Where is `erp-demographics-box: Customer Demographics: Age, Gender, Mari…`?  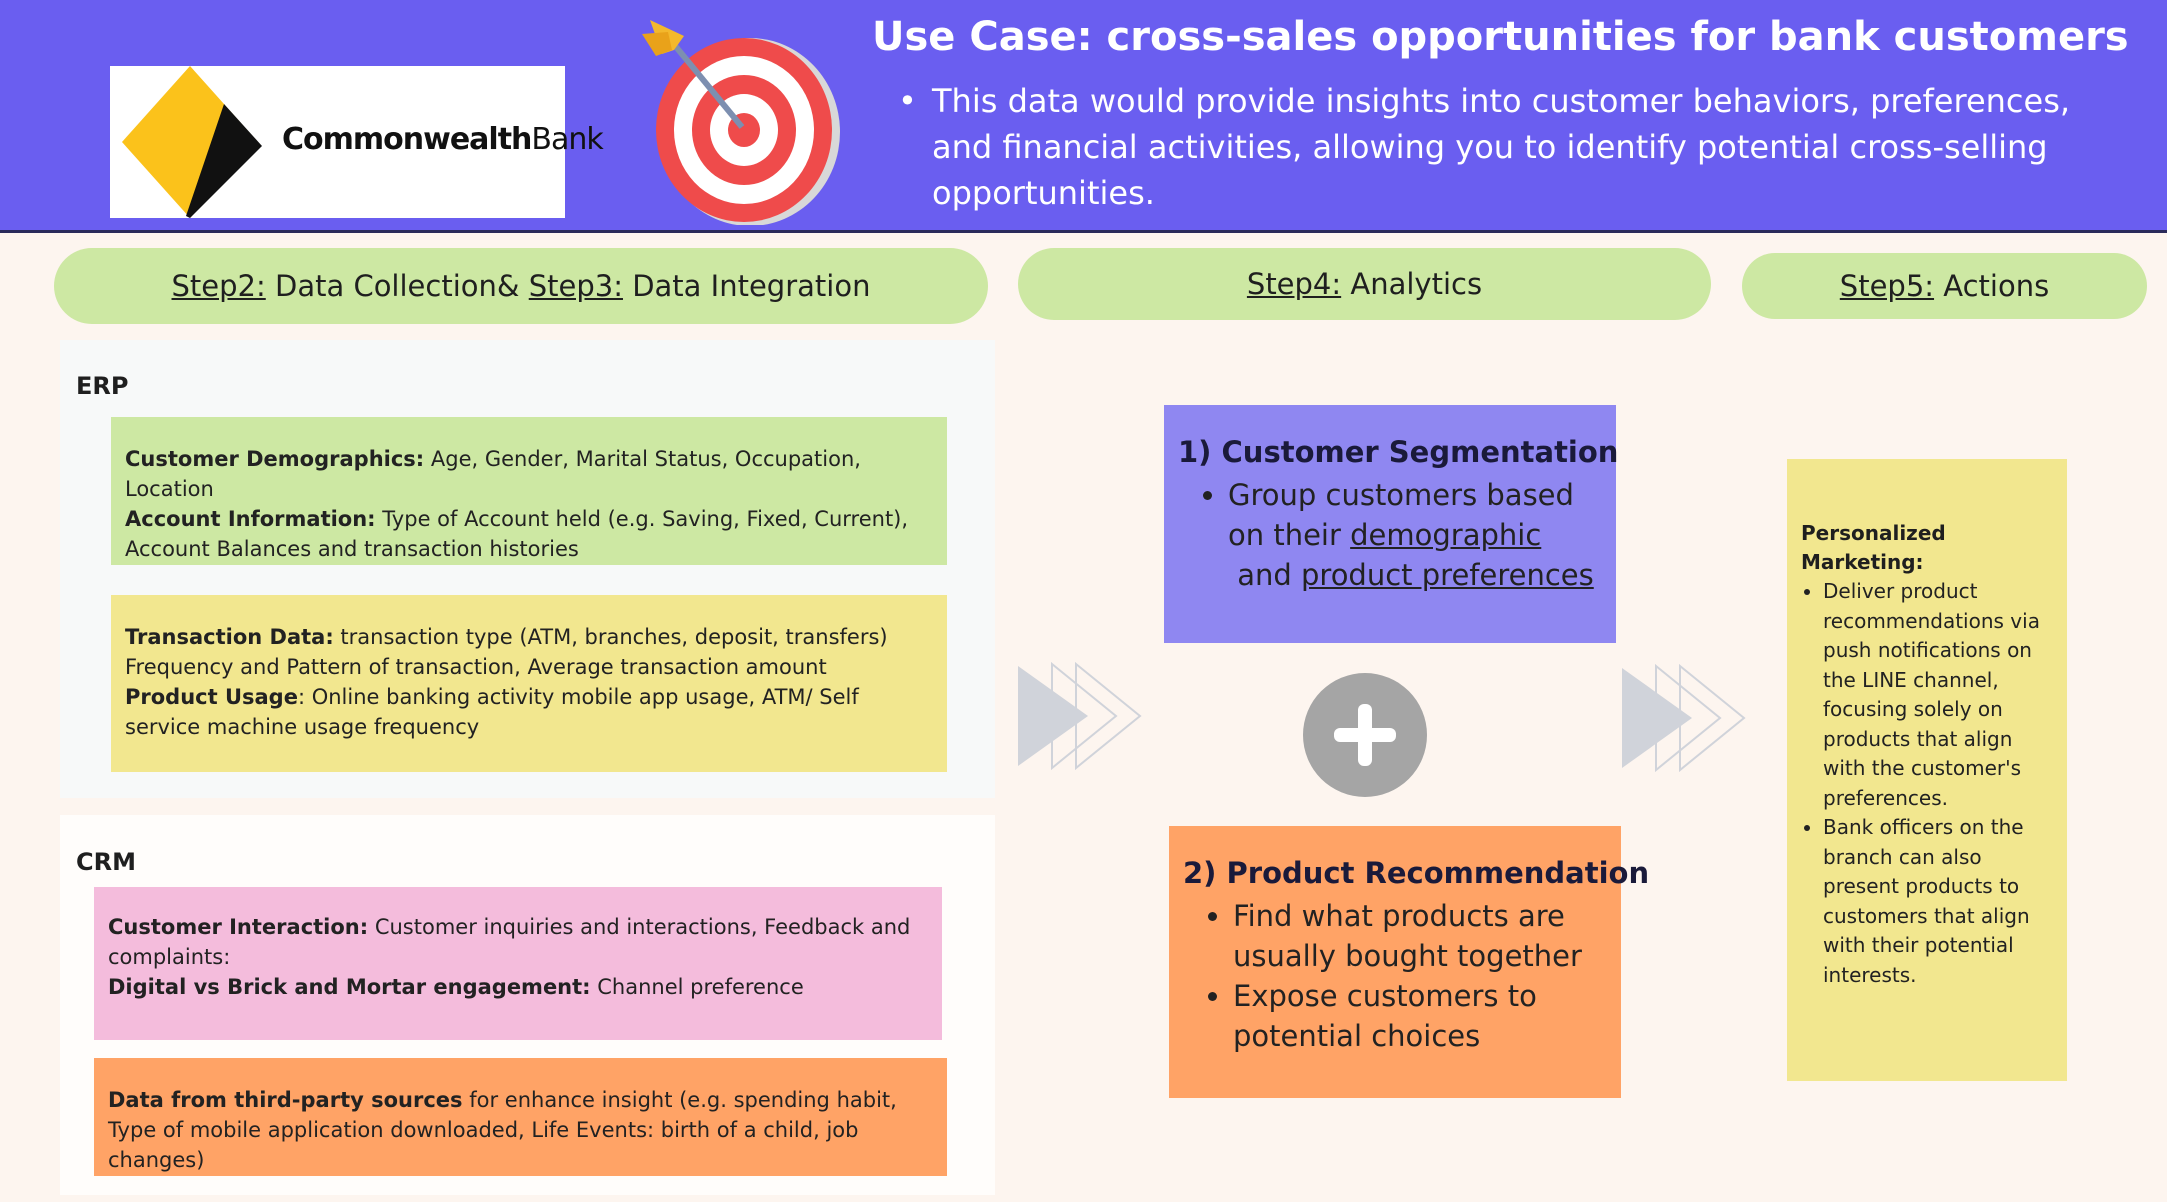 erp-demographics-box: Customer Demographics: Age, Gender, Mari… is located at coordinates (529, 491).